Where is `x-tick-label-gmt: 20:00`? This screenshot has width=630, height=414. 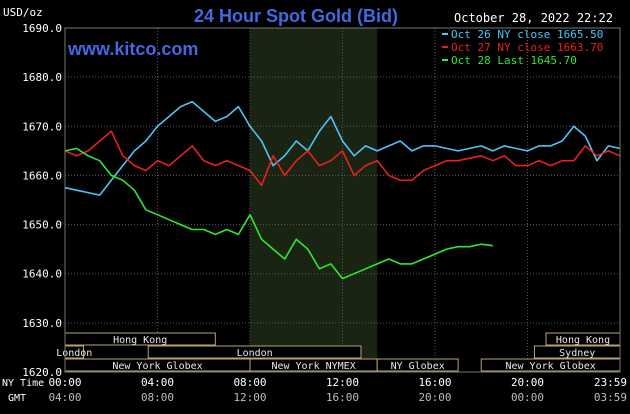
x-tick-label-gmt: 20:00 is located at coordinates (434, 397).